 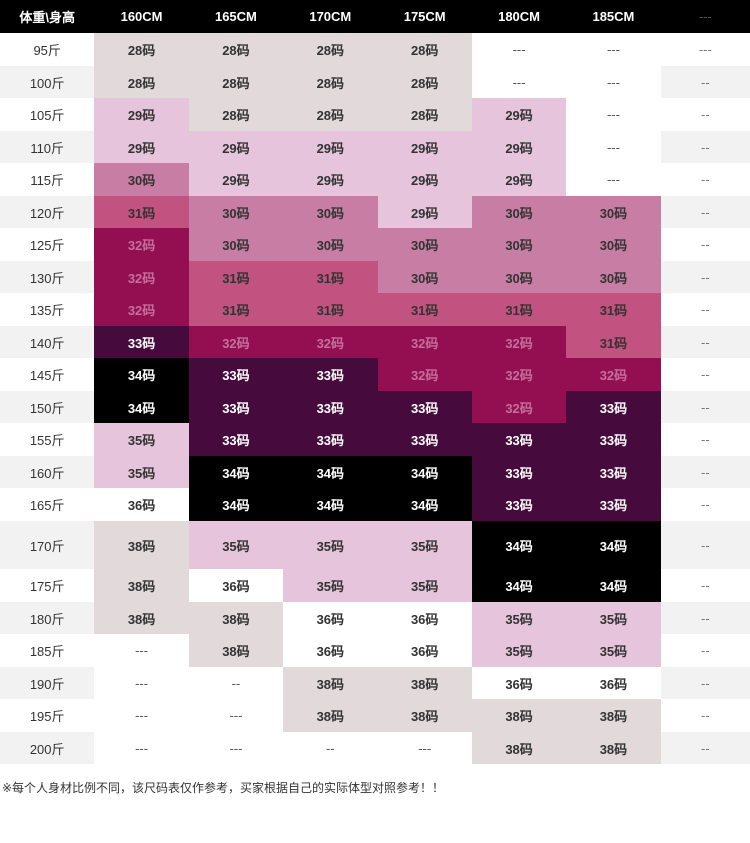 I want to click on height-header: 165CM, so click(x=235, y=16).